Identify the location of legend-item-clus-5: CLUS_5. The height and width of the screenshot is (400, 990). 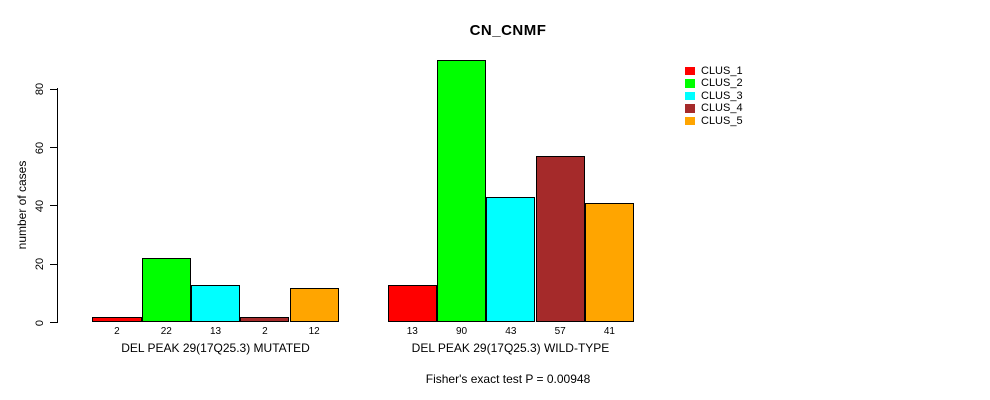
(714, 121).